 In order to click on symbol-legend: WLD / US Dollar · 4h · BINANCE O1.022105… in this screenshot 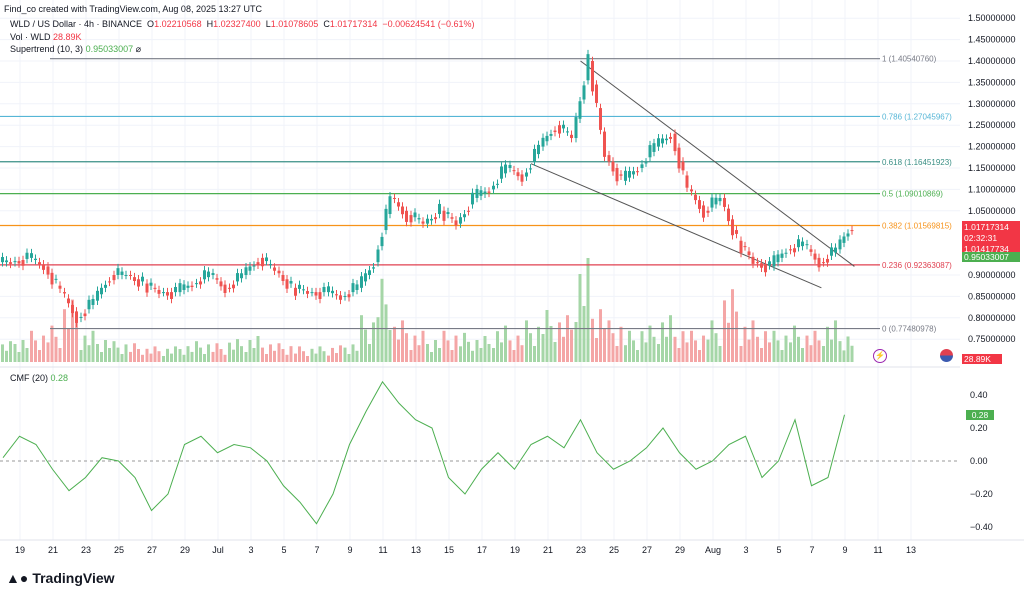, I will do `click(242, 24)`.